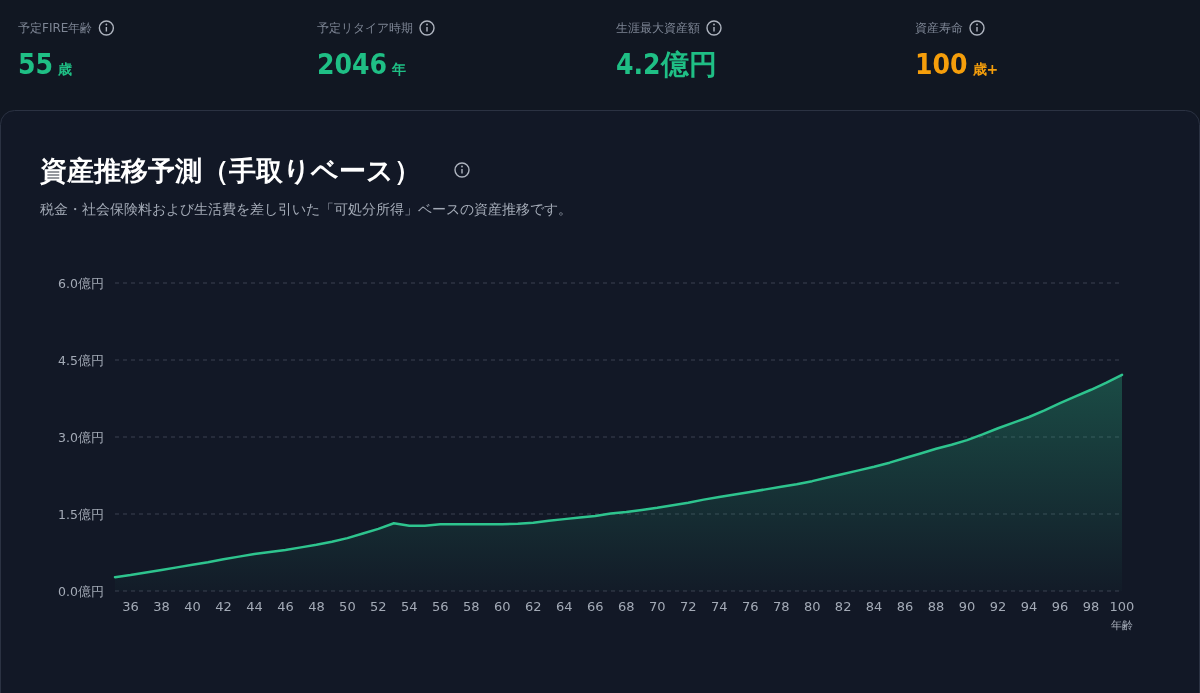 The height and width of the screenshot is (693, 1200). I want to click on text: 予定リタイア時期, so click(365, 28).